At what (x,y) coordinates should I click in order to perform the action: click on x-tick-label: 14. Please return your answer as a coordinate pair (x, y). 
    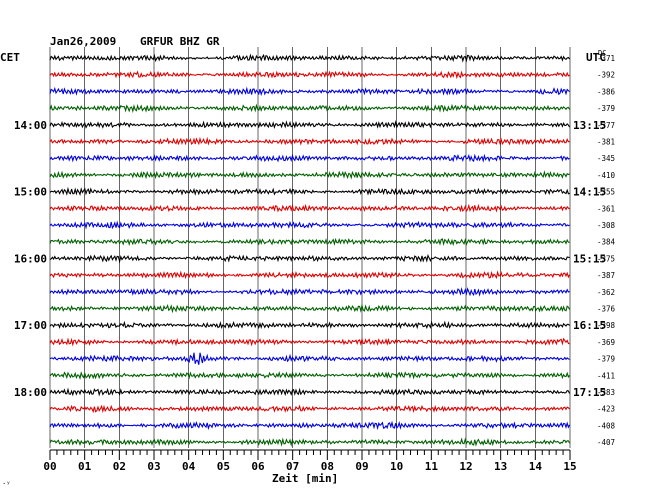
    Looking at the image, I should click on (536, 466).